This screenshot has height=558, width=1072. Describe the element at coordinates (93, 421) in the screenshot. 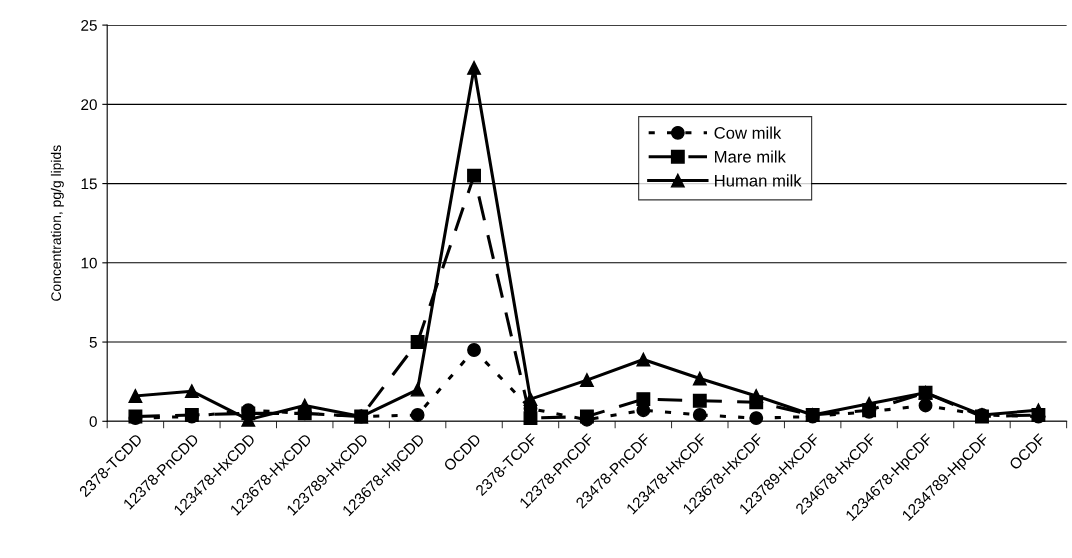

I see `y-tick-label: 0` at that location.